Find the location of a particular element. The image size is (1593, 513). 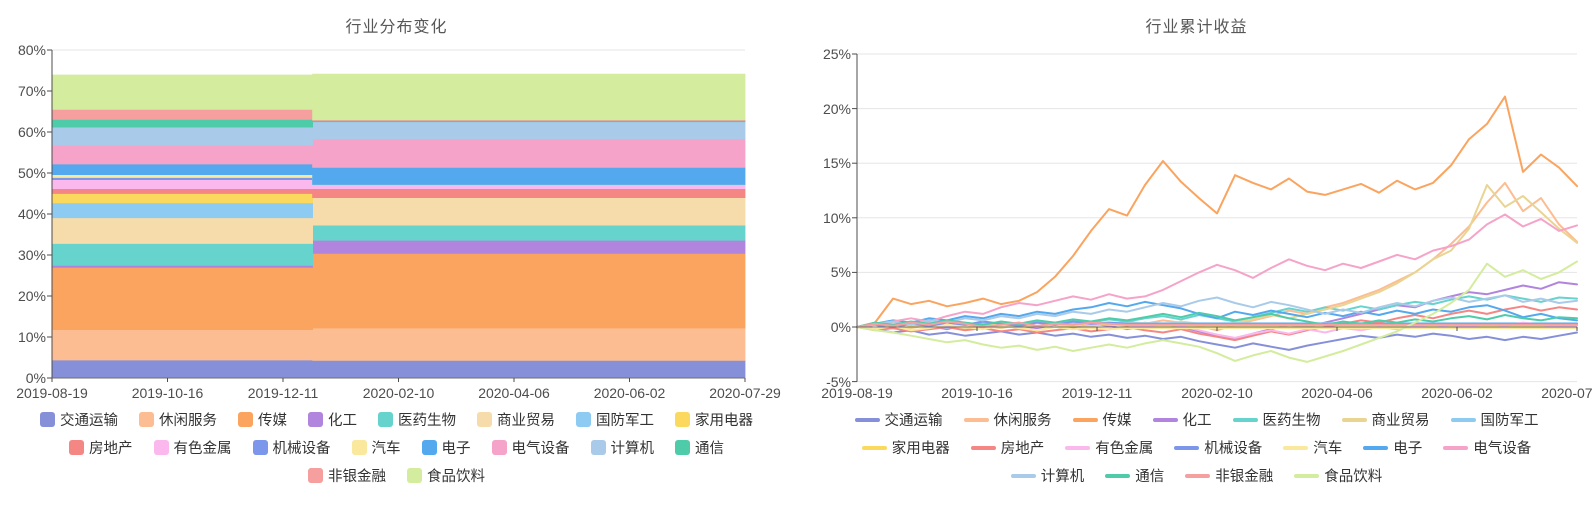

series-electronics is located at coordinates (1217, 314).